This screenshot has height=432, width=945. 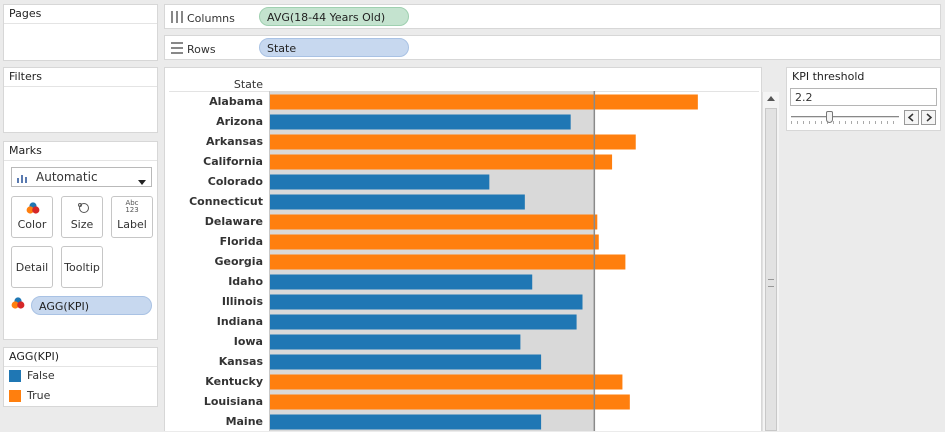 What do you see at coordinates (420, 122) in the screenshot?
I see `bar-arizona` at bounding box center [420, 122].